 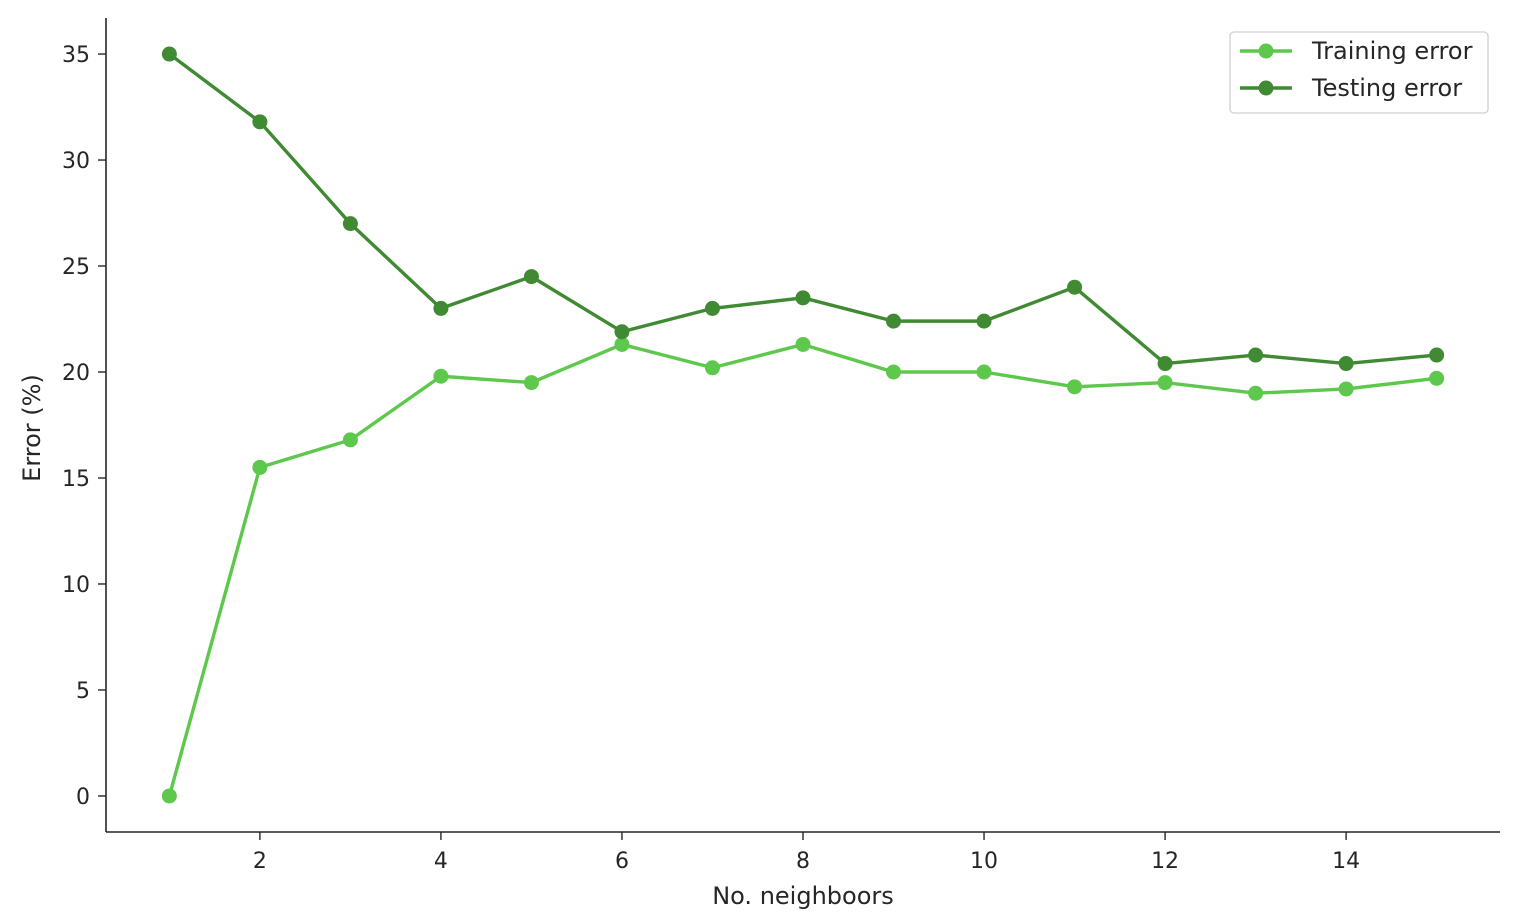 What do you see at coordinates (622, 861) in the screenshot?
I see `x-tick-label: 6` at bounding box center [622, 861].